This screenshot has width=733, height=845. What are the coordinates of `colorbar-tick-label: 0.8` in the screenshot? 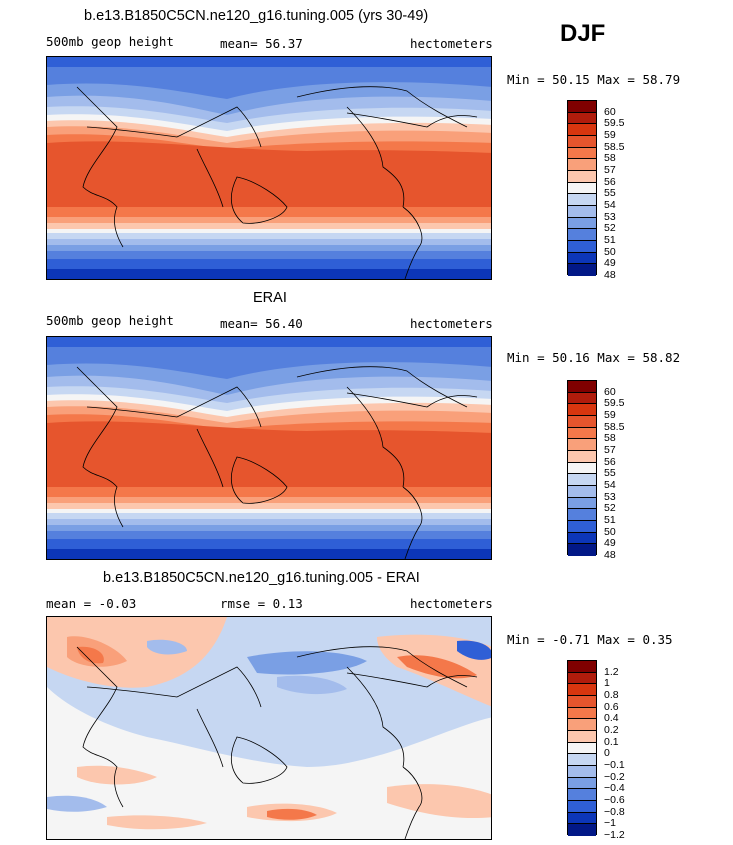 It's located at (611, 695).